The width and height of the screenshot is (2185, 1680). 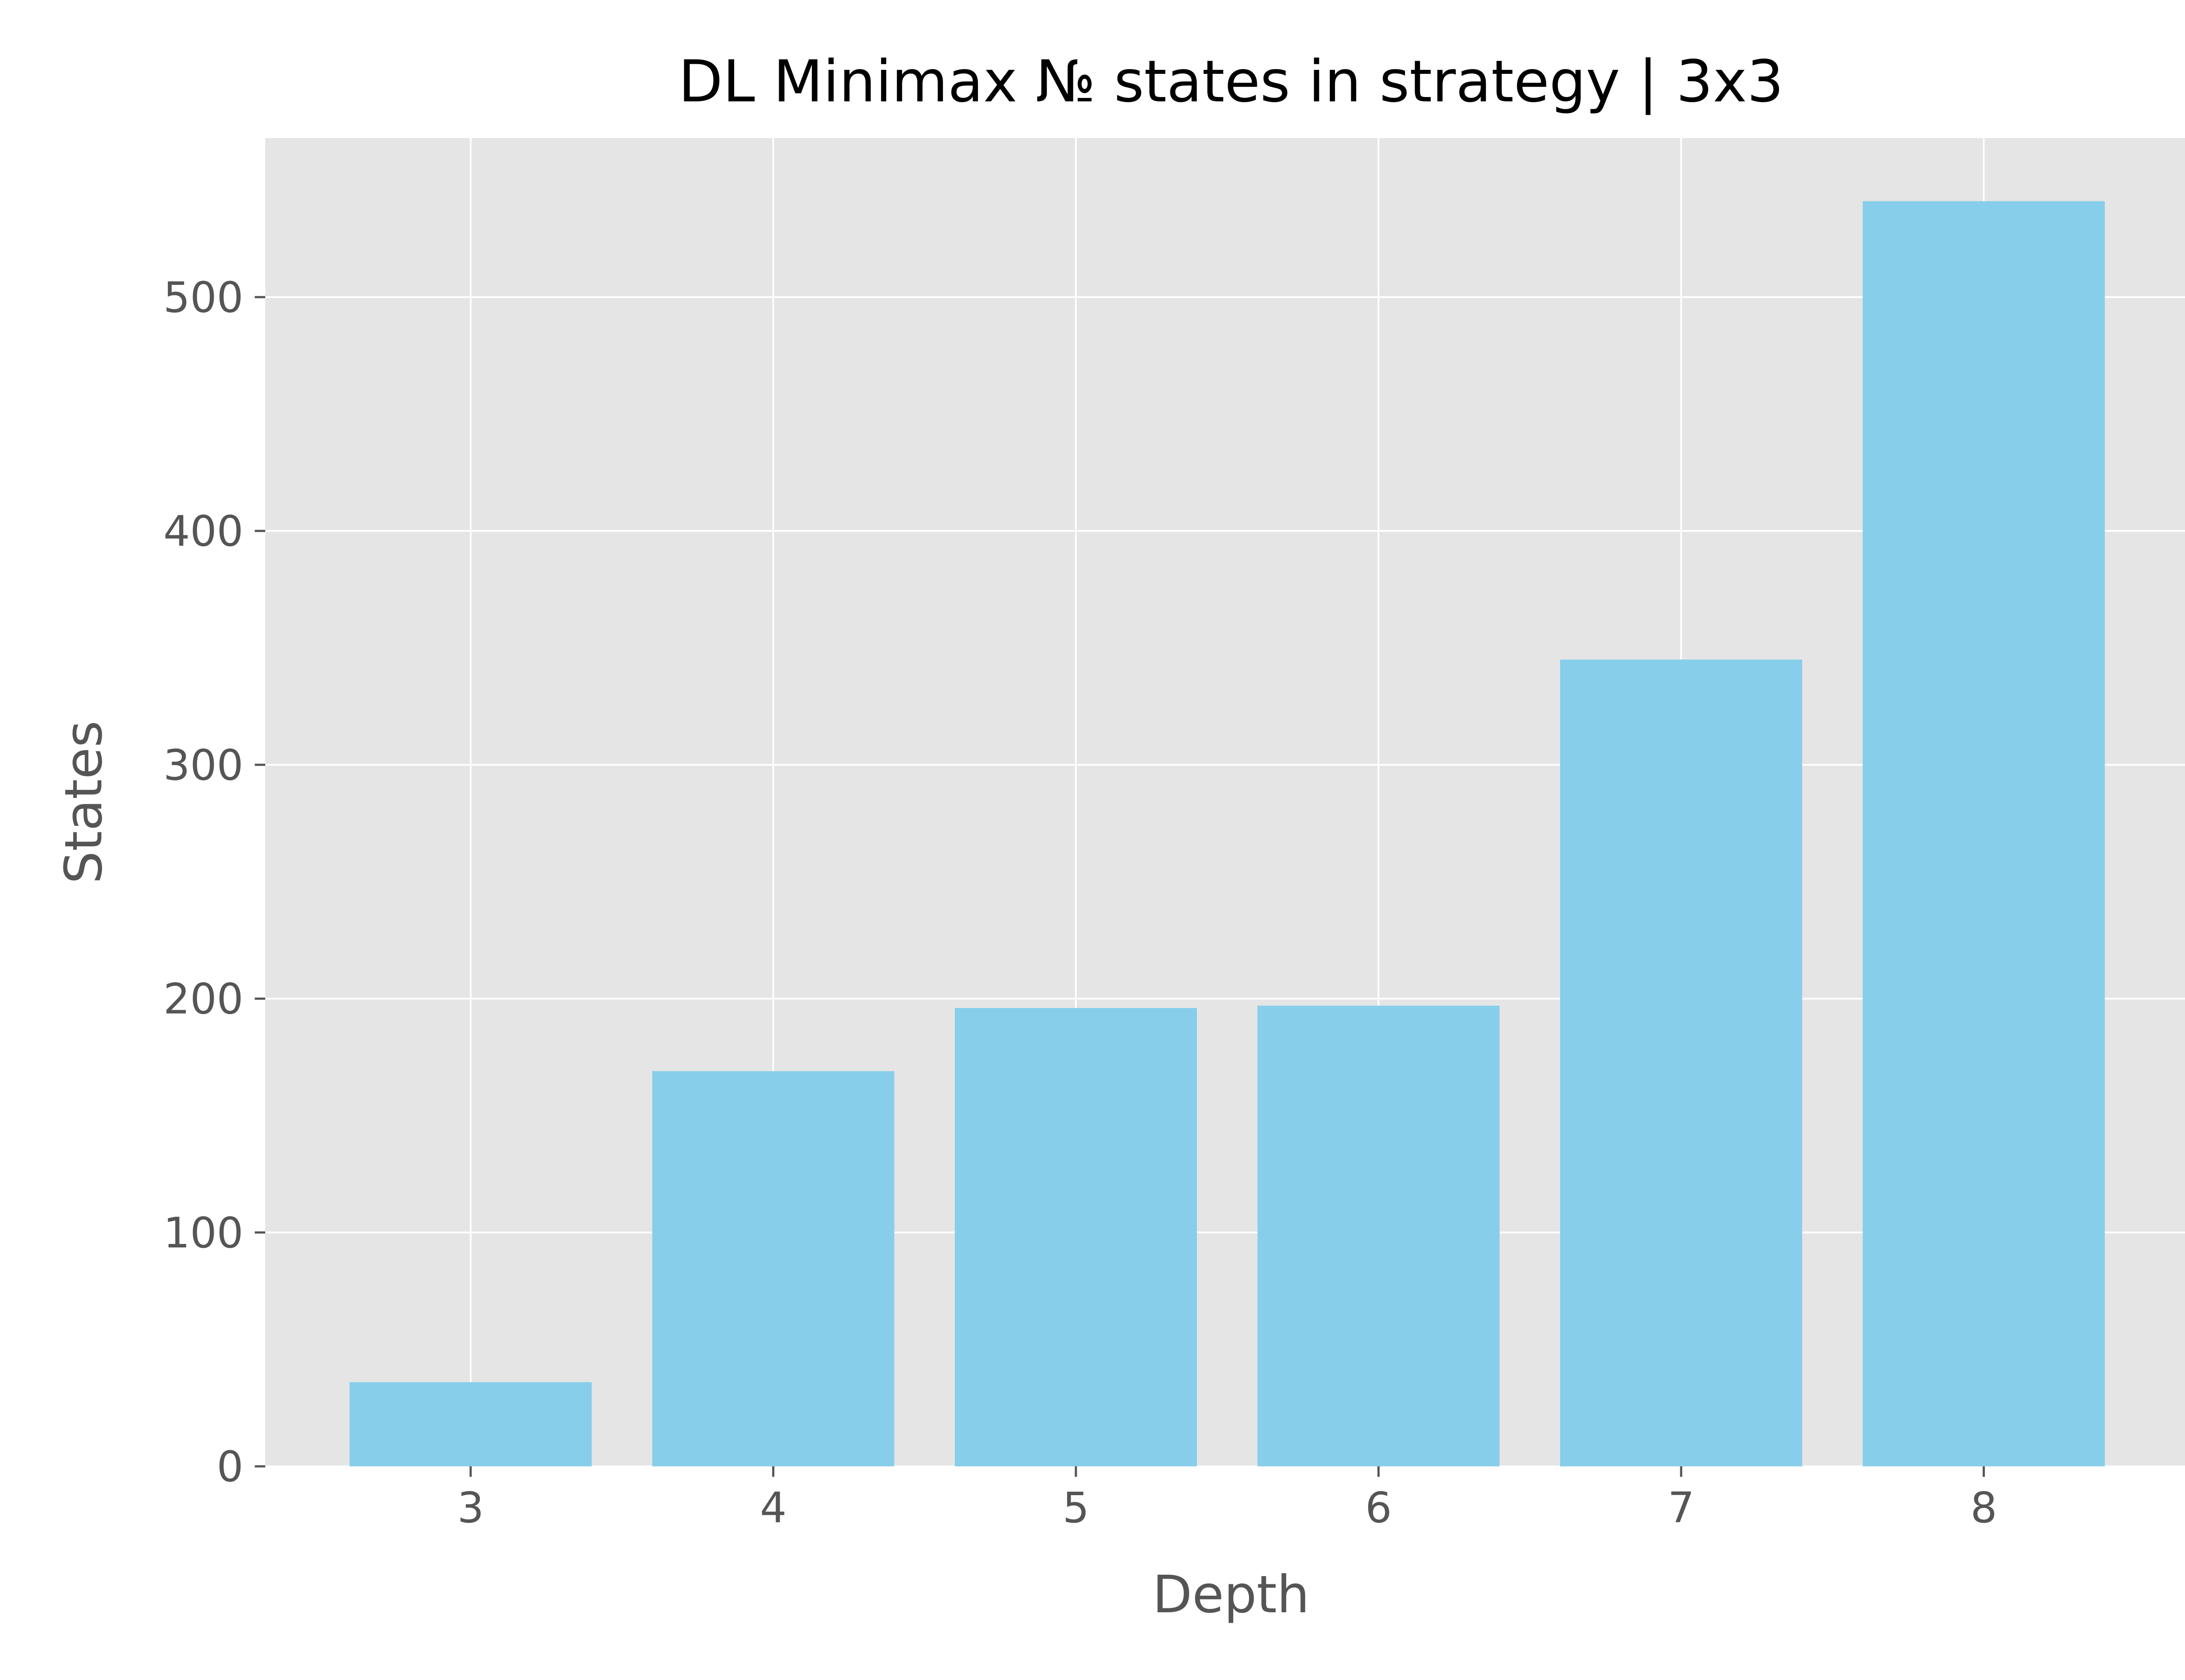 I want to click on x-tick-label: 4, so click(x=773, y=1508).